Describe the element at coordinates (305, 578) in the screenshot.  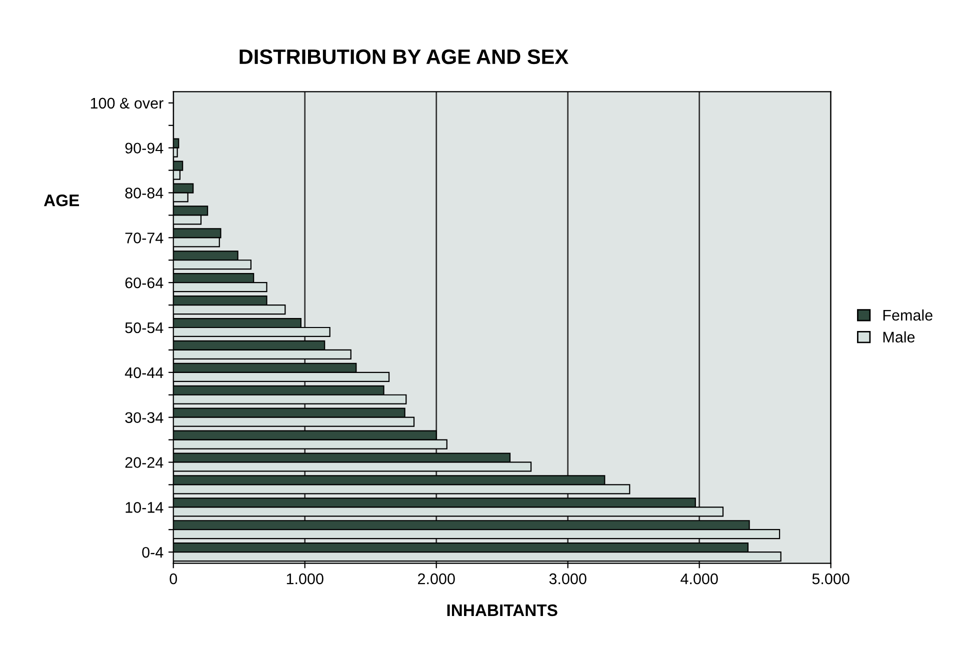
I see `x-tick-label: 1.000` at that location.